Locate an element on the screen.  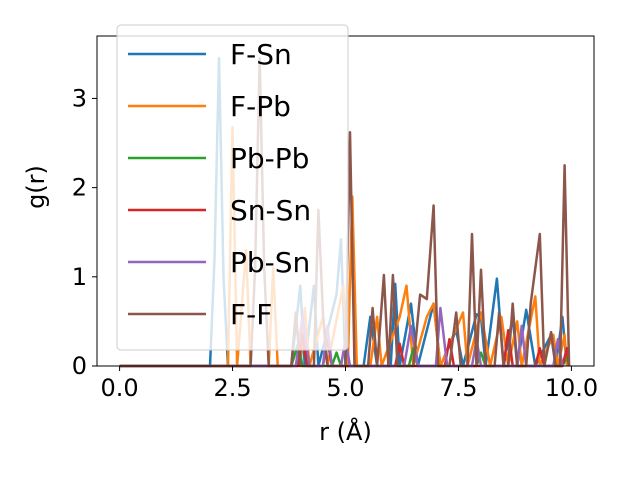
y-tick-label: 2 is located at coordinates (79, 188).